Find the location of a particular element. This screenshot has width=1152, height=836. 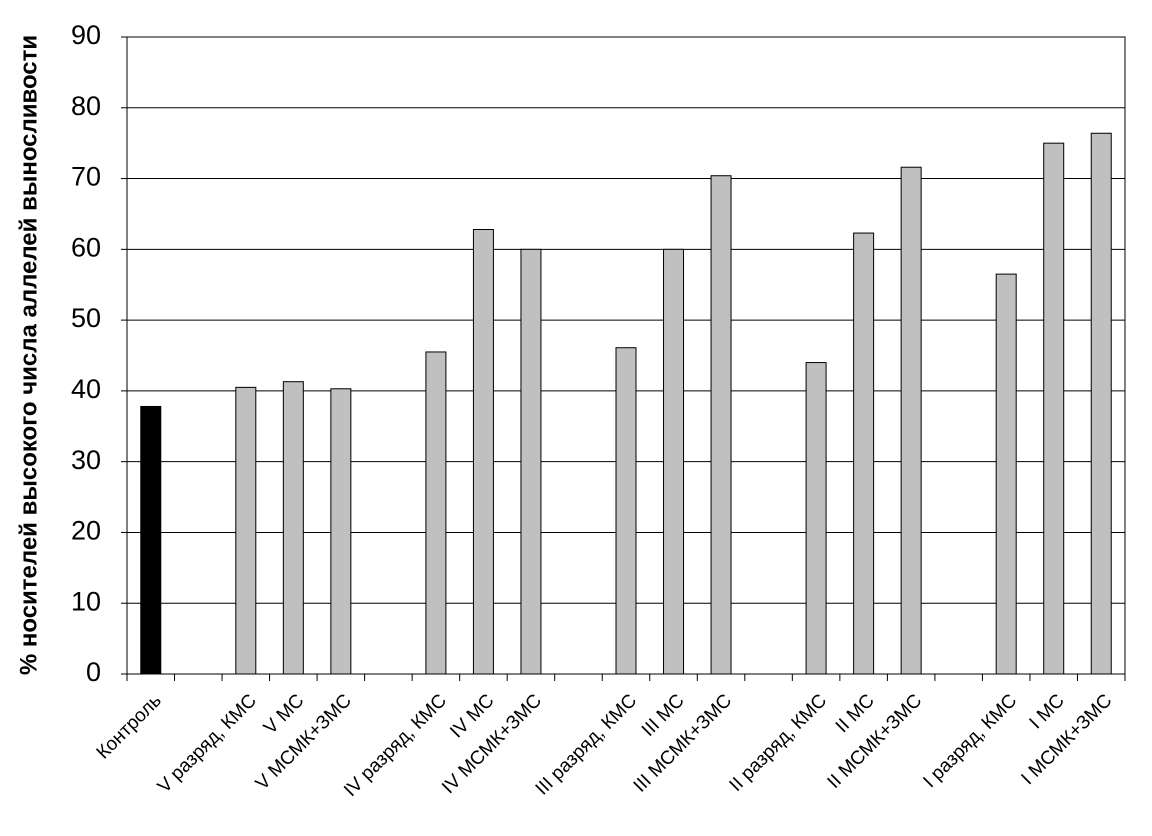

y-tick-label: 70 is located at coordinates (86, 177).